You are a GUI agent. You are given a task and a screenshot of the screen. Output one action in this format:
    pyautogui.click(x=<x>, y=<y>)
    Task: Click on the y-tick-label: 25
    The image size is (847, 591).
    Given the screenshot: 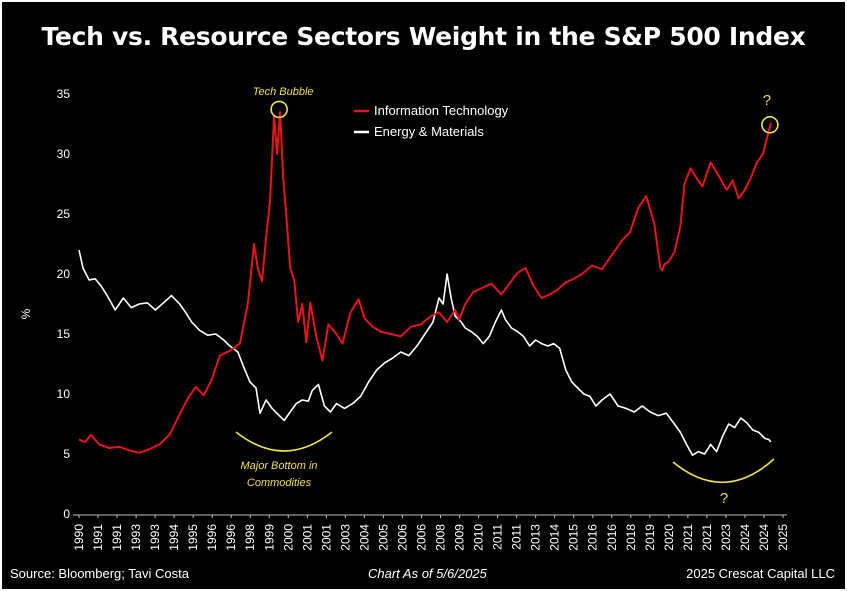 What is the action you would take?
    pyautogui.click(x=64, y=214)
    